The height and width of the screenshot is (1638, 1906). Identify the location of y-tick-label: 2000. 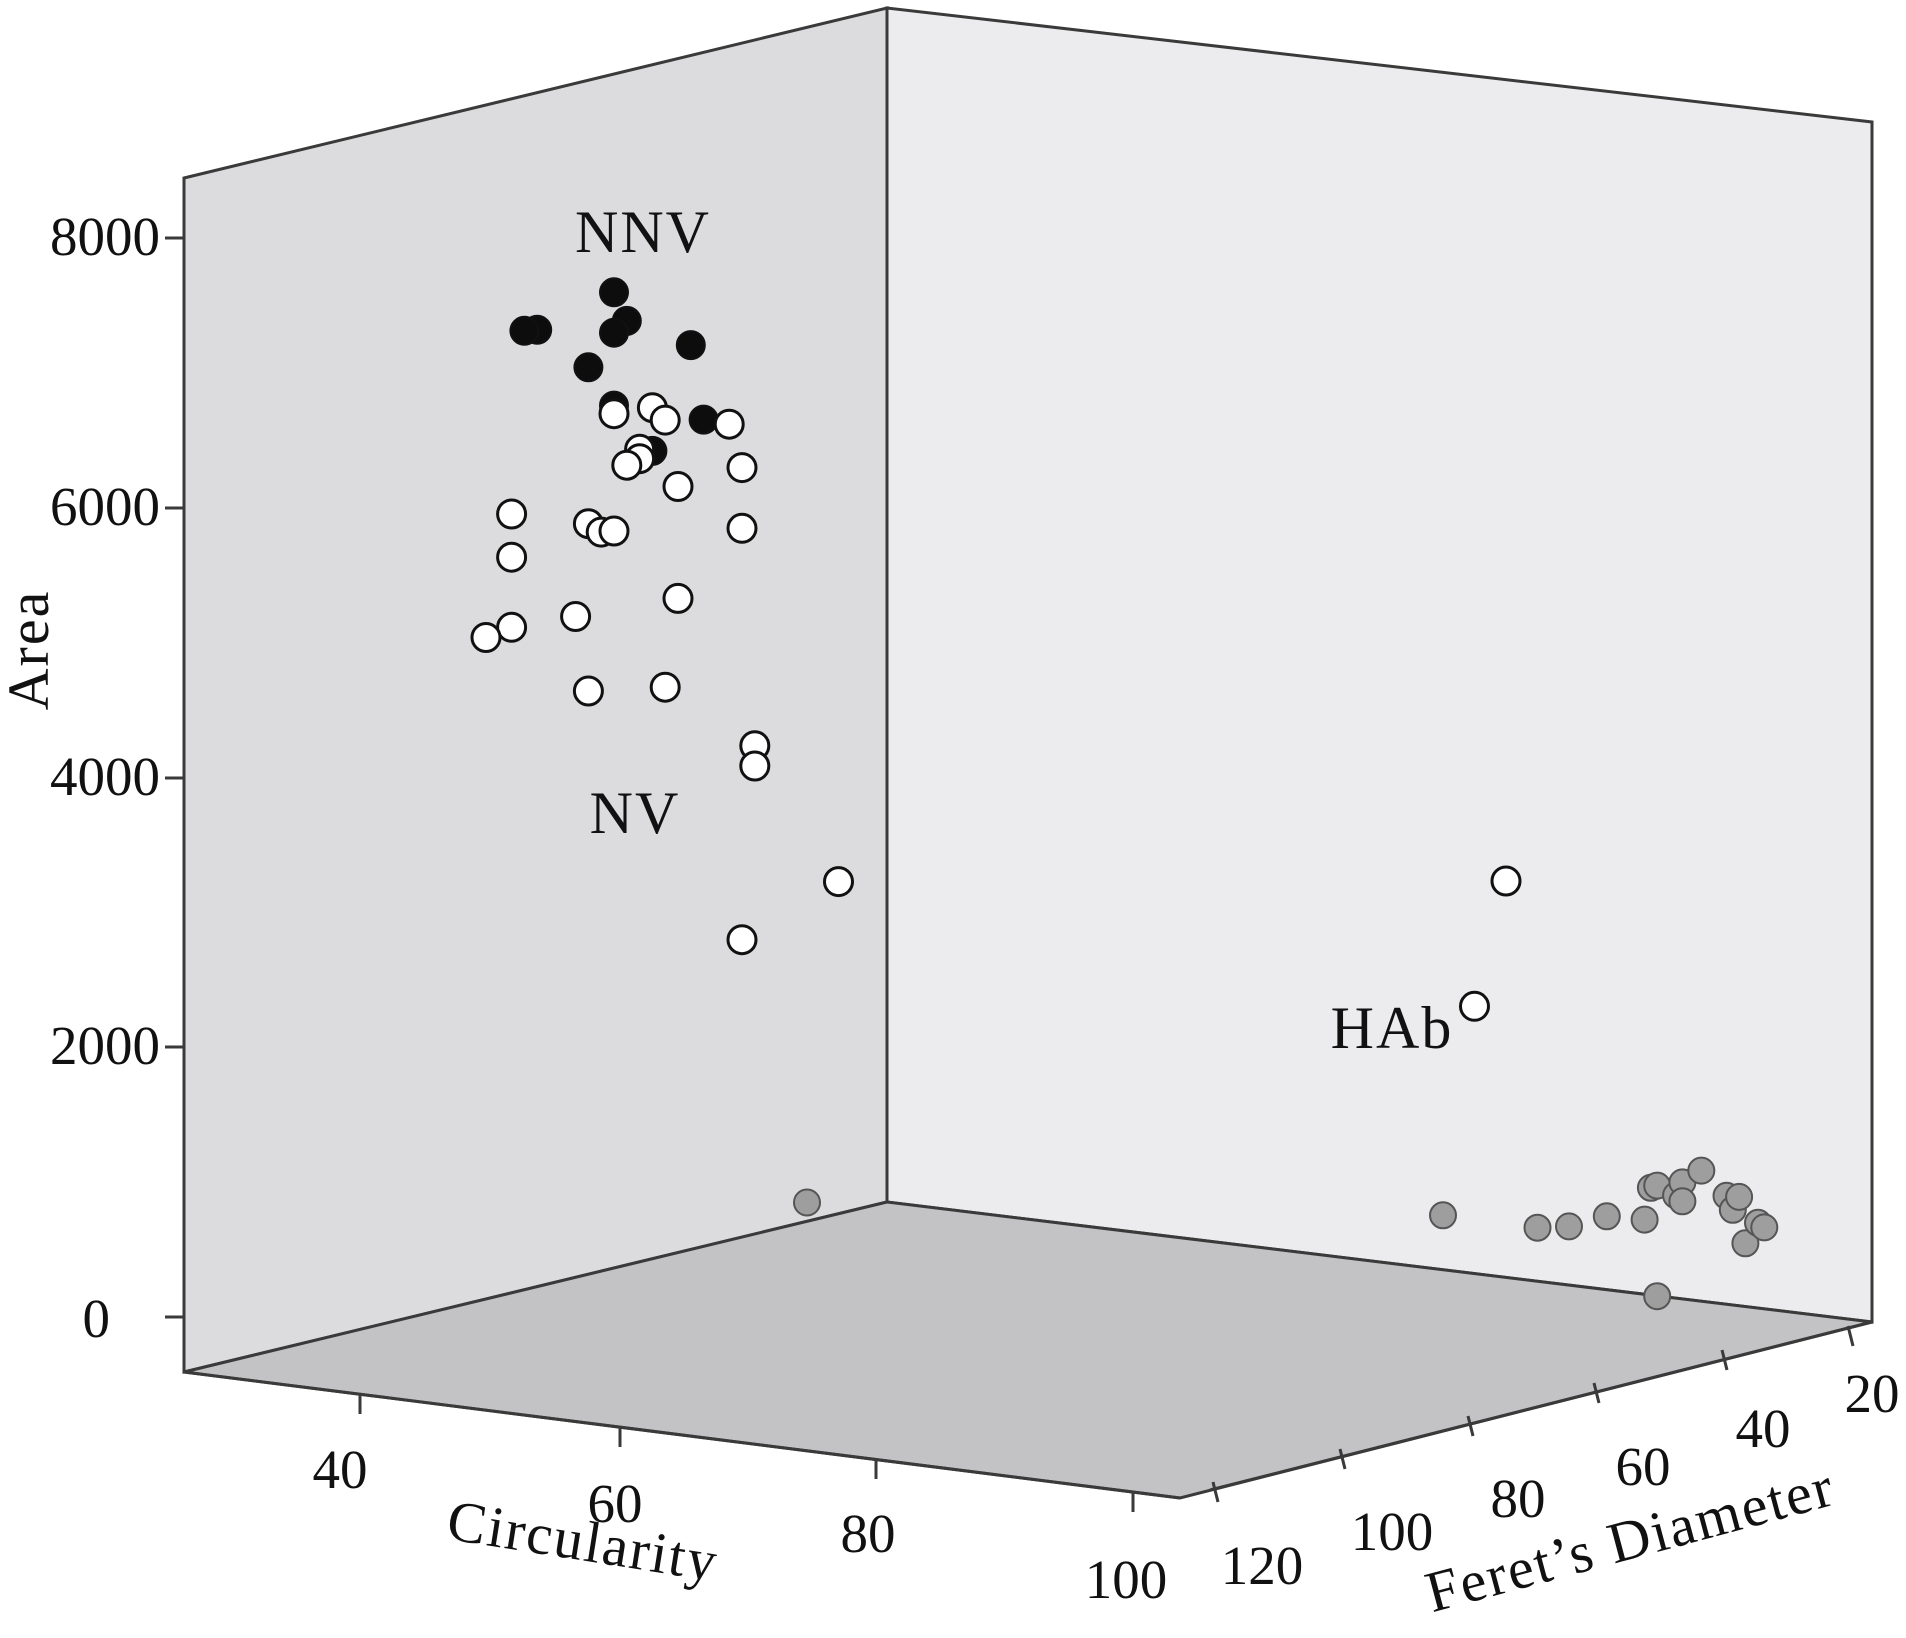
(105, 1045).